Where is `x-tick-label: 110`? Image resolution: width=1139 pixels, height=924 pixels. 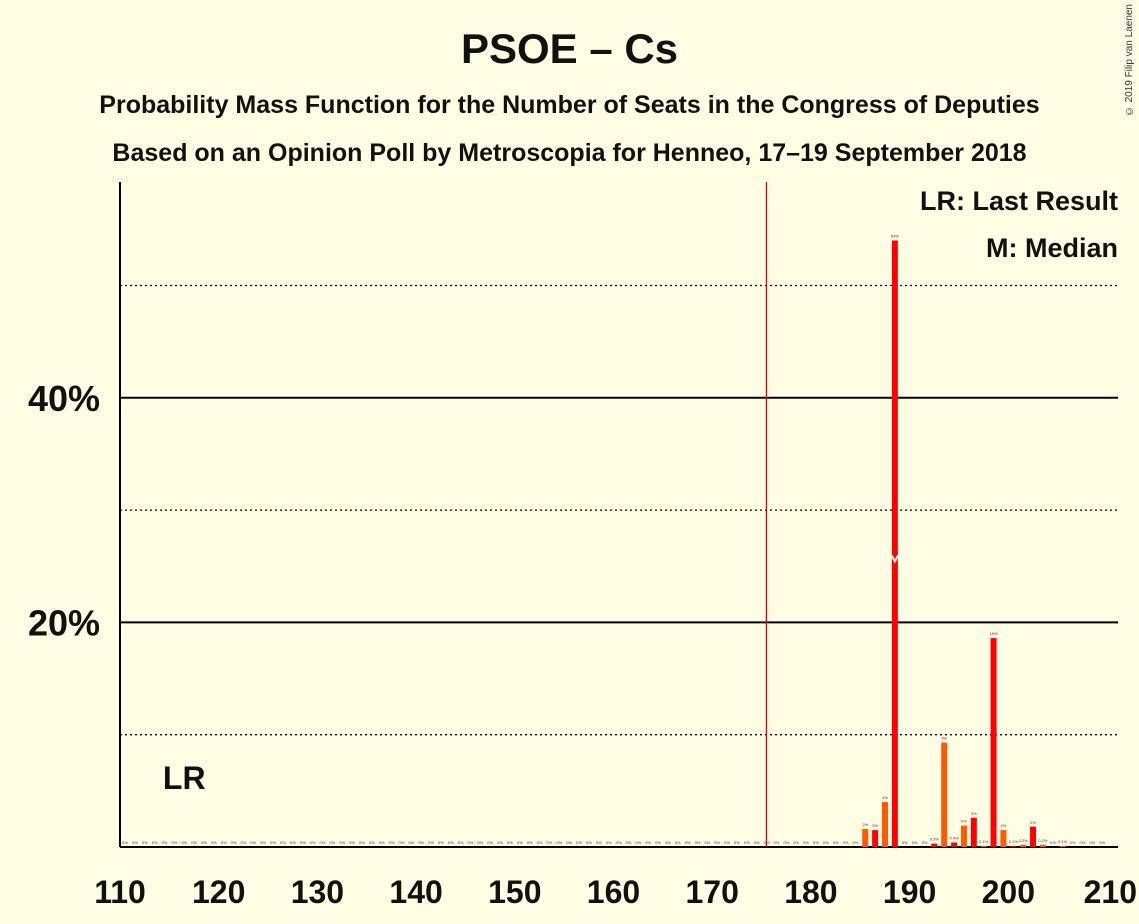 x-tick-label: 110 is located at coordinates (120, 892).